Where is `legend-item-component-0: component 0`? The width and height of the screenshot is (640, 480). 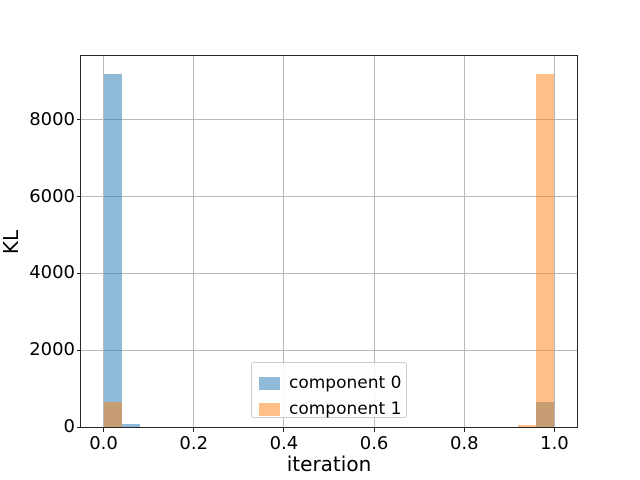 legend-item-component-0: component 0 is located at coordinates (332, 383).